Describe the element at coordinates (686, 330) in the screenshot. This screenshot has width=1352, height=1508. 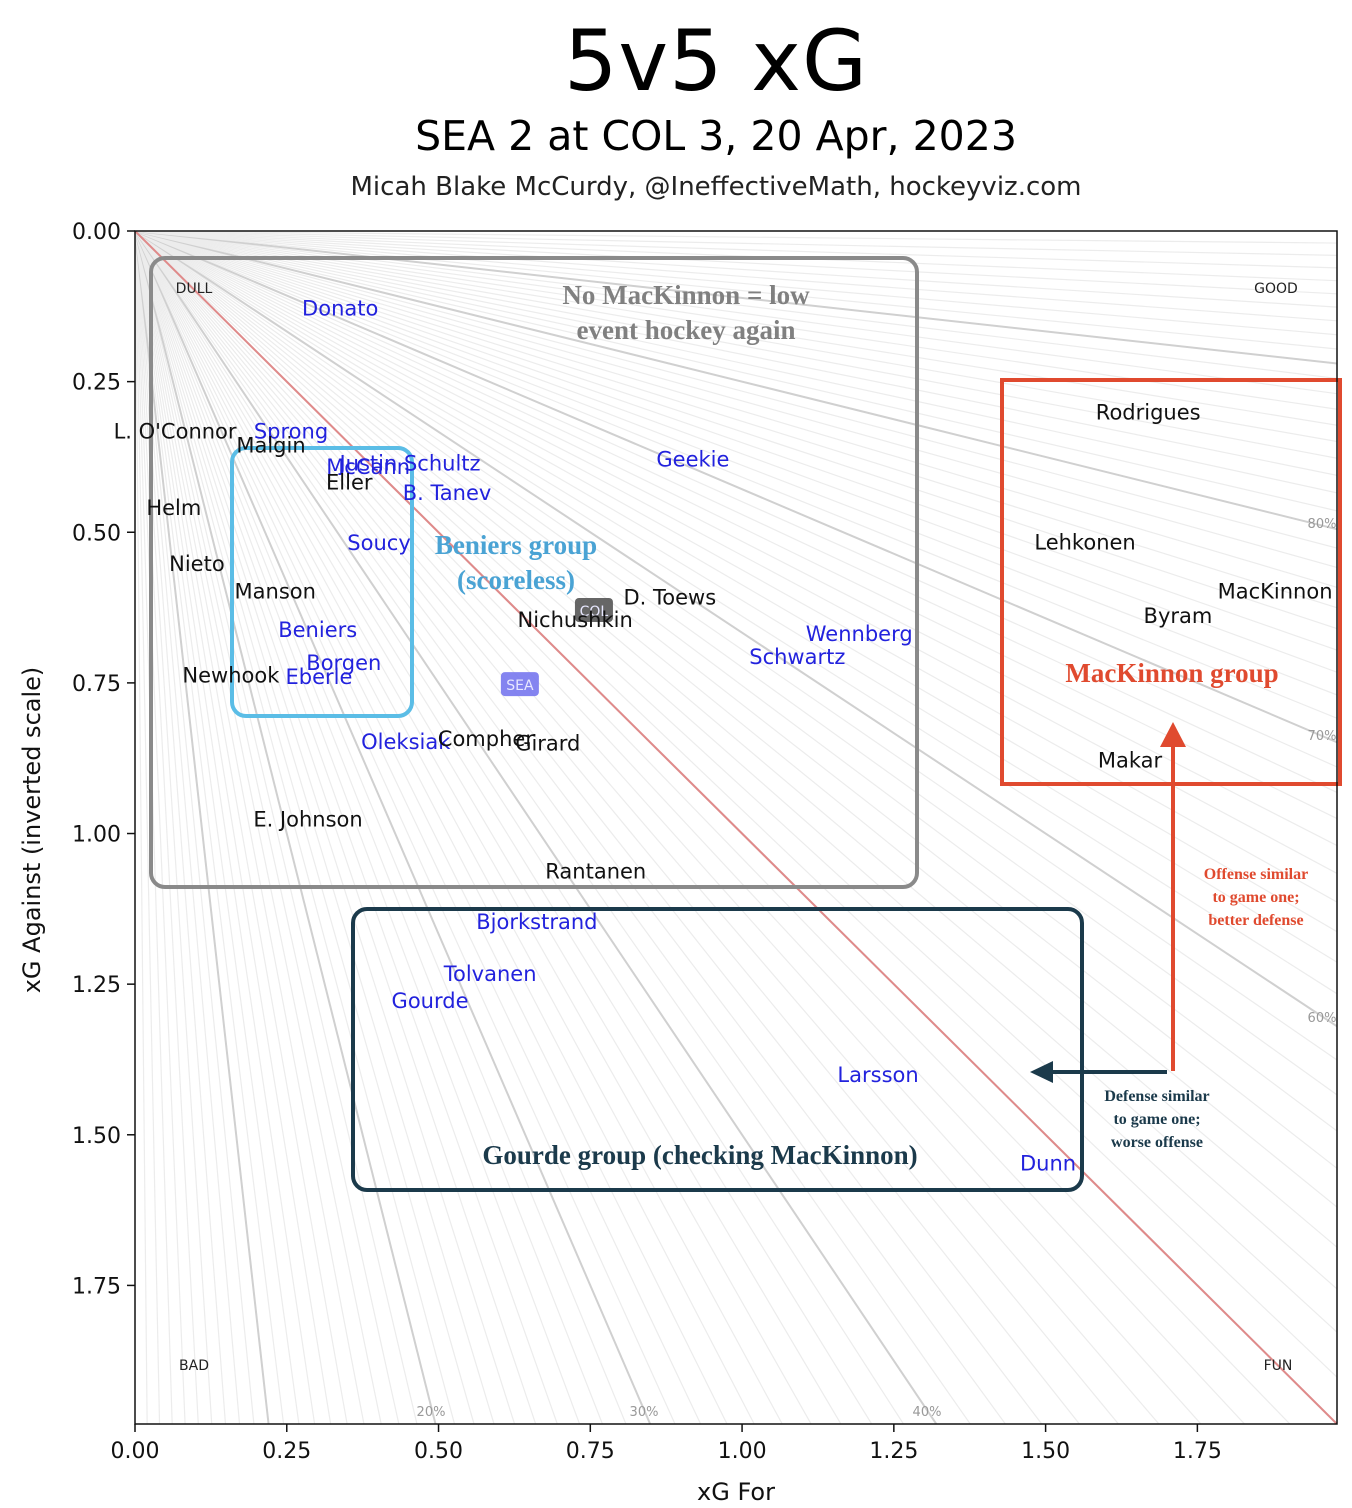
I see `annotation-no-mackinnon: event hockey again` at that location.